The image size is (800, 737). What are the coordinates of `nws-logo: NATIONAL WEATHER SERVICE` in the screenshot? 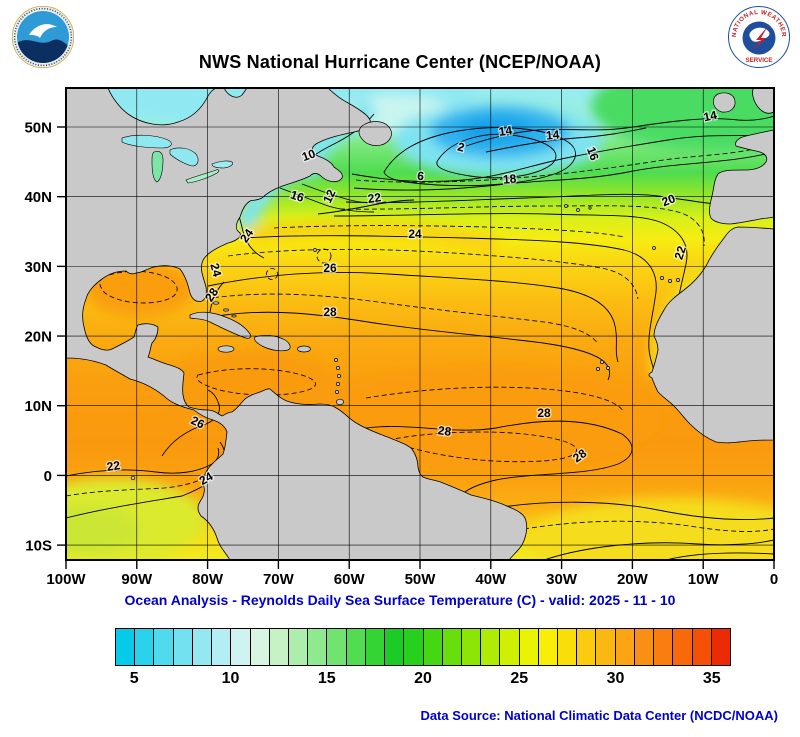 It's located at (759, 37).